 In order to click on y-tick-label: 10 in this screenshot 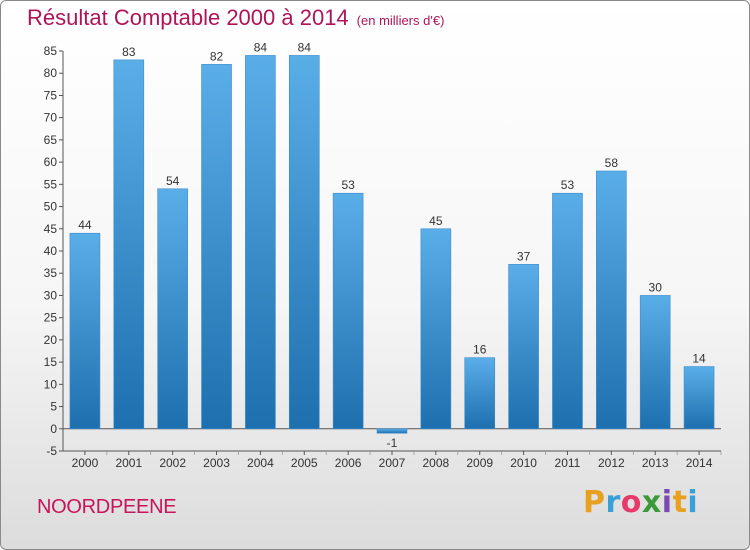, I will do `click(51, 384)`.